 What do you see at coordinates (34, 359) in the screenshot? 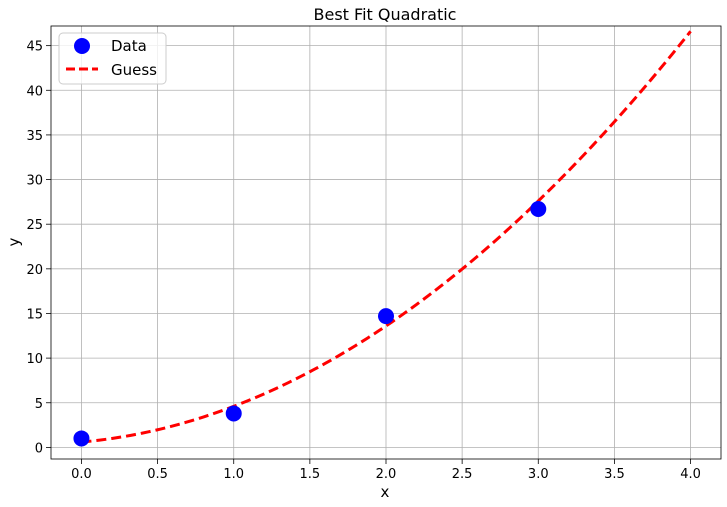
I see `y-tick-label: 10` at bounding box center [34, 359].